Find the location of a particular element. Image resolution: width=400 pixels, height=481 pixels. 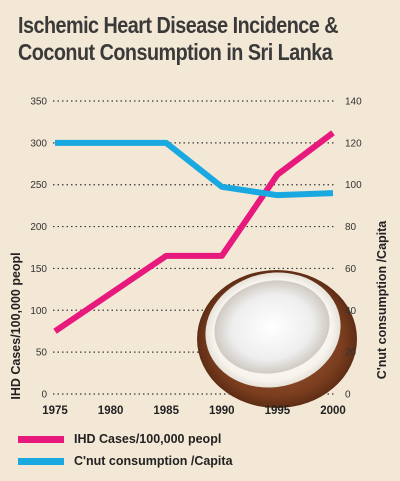

chart-title-line-2: Coconut Consumption in Sri Lanka is located at coordinates (175, 52).